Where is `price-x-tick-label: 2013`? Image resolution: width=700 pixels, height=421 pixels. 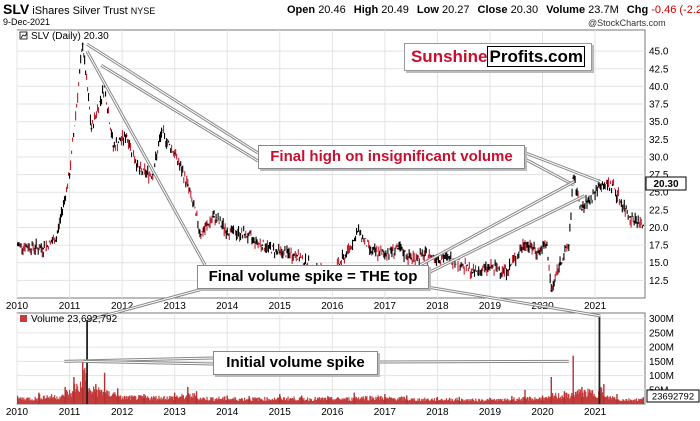
price-x-tick-label: 2013 is located at coordinates (175, 306).